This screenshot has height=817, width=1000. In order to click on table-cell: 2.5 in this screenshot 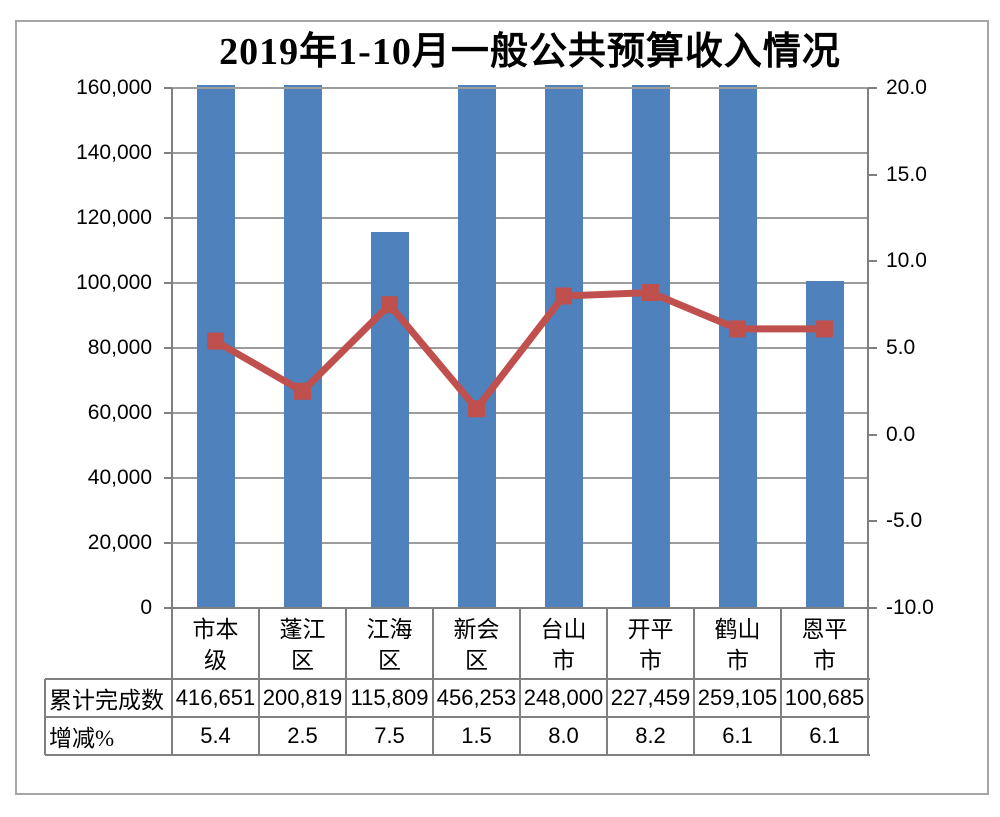, I will do `click(302, 735)`.